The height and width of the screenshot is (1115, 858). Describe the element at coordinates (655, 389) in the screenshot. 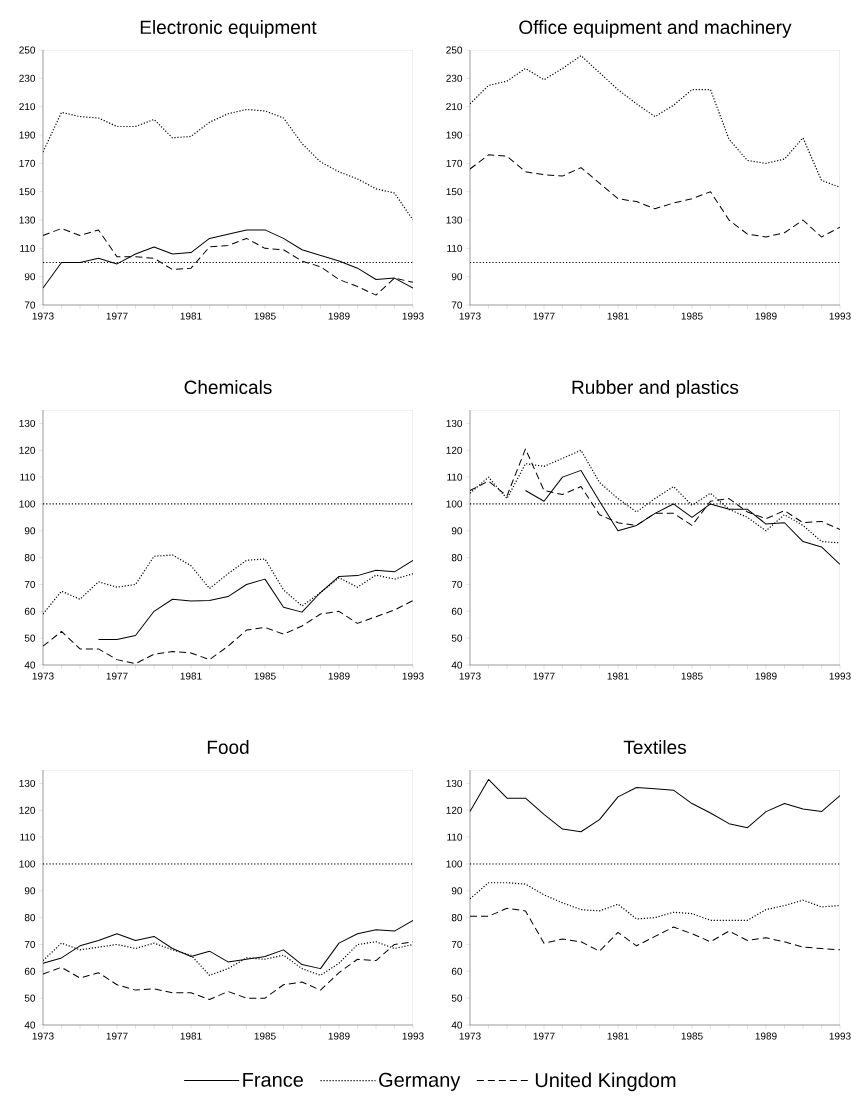

I see `chart-title: Rubber and plastics` at that location.